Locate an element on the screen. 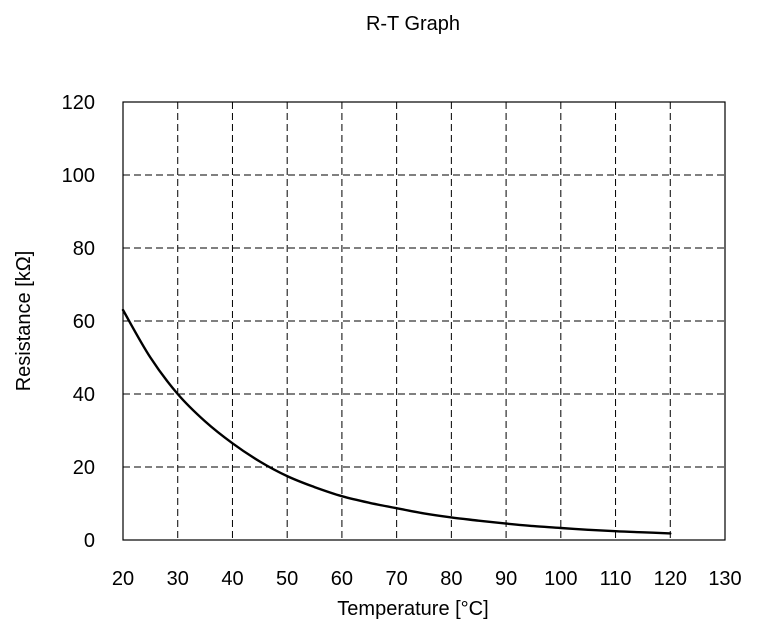  y-tick-label: 0 is located at coordinates (89, 541).